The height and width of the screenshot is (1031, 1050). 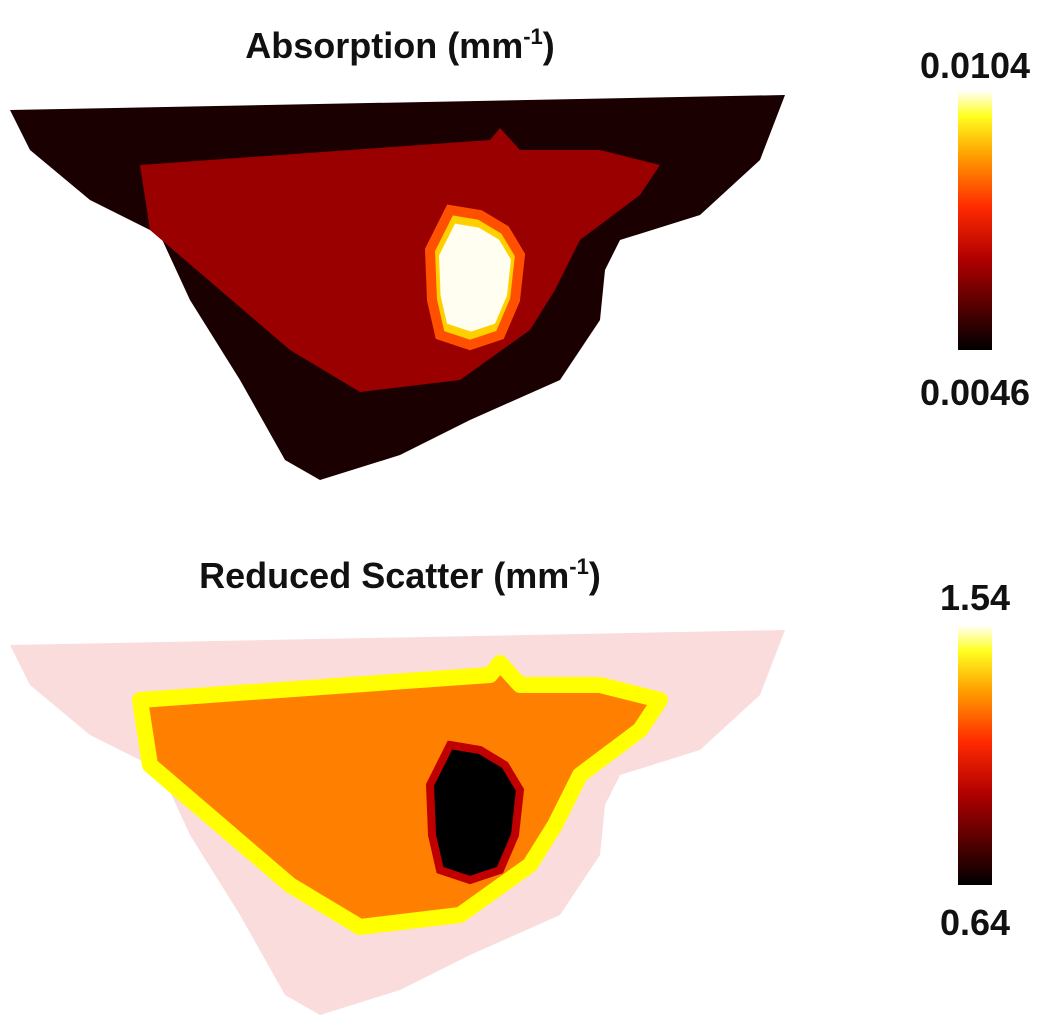 I want to click on colorbar-min: 0.0046, so click(x=975, y=392).